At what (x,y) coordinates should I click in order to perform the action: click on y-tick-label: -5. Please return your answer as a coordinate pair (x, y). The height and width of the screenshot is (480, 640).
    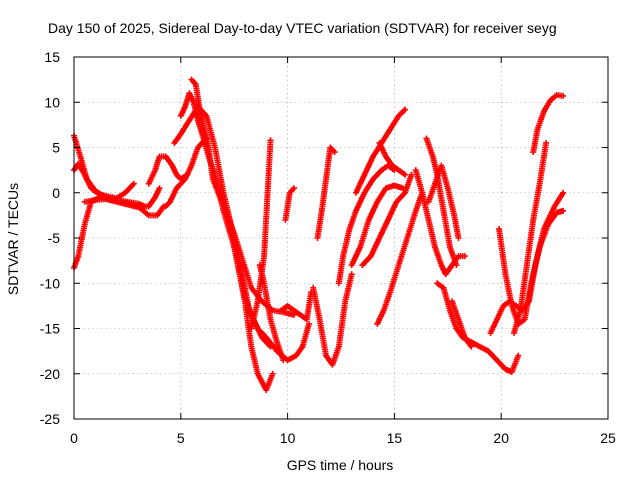
    Looking at the image, I should click on (54, 238).